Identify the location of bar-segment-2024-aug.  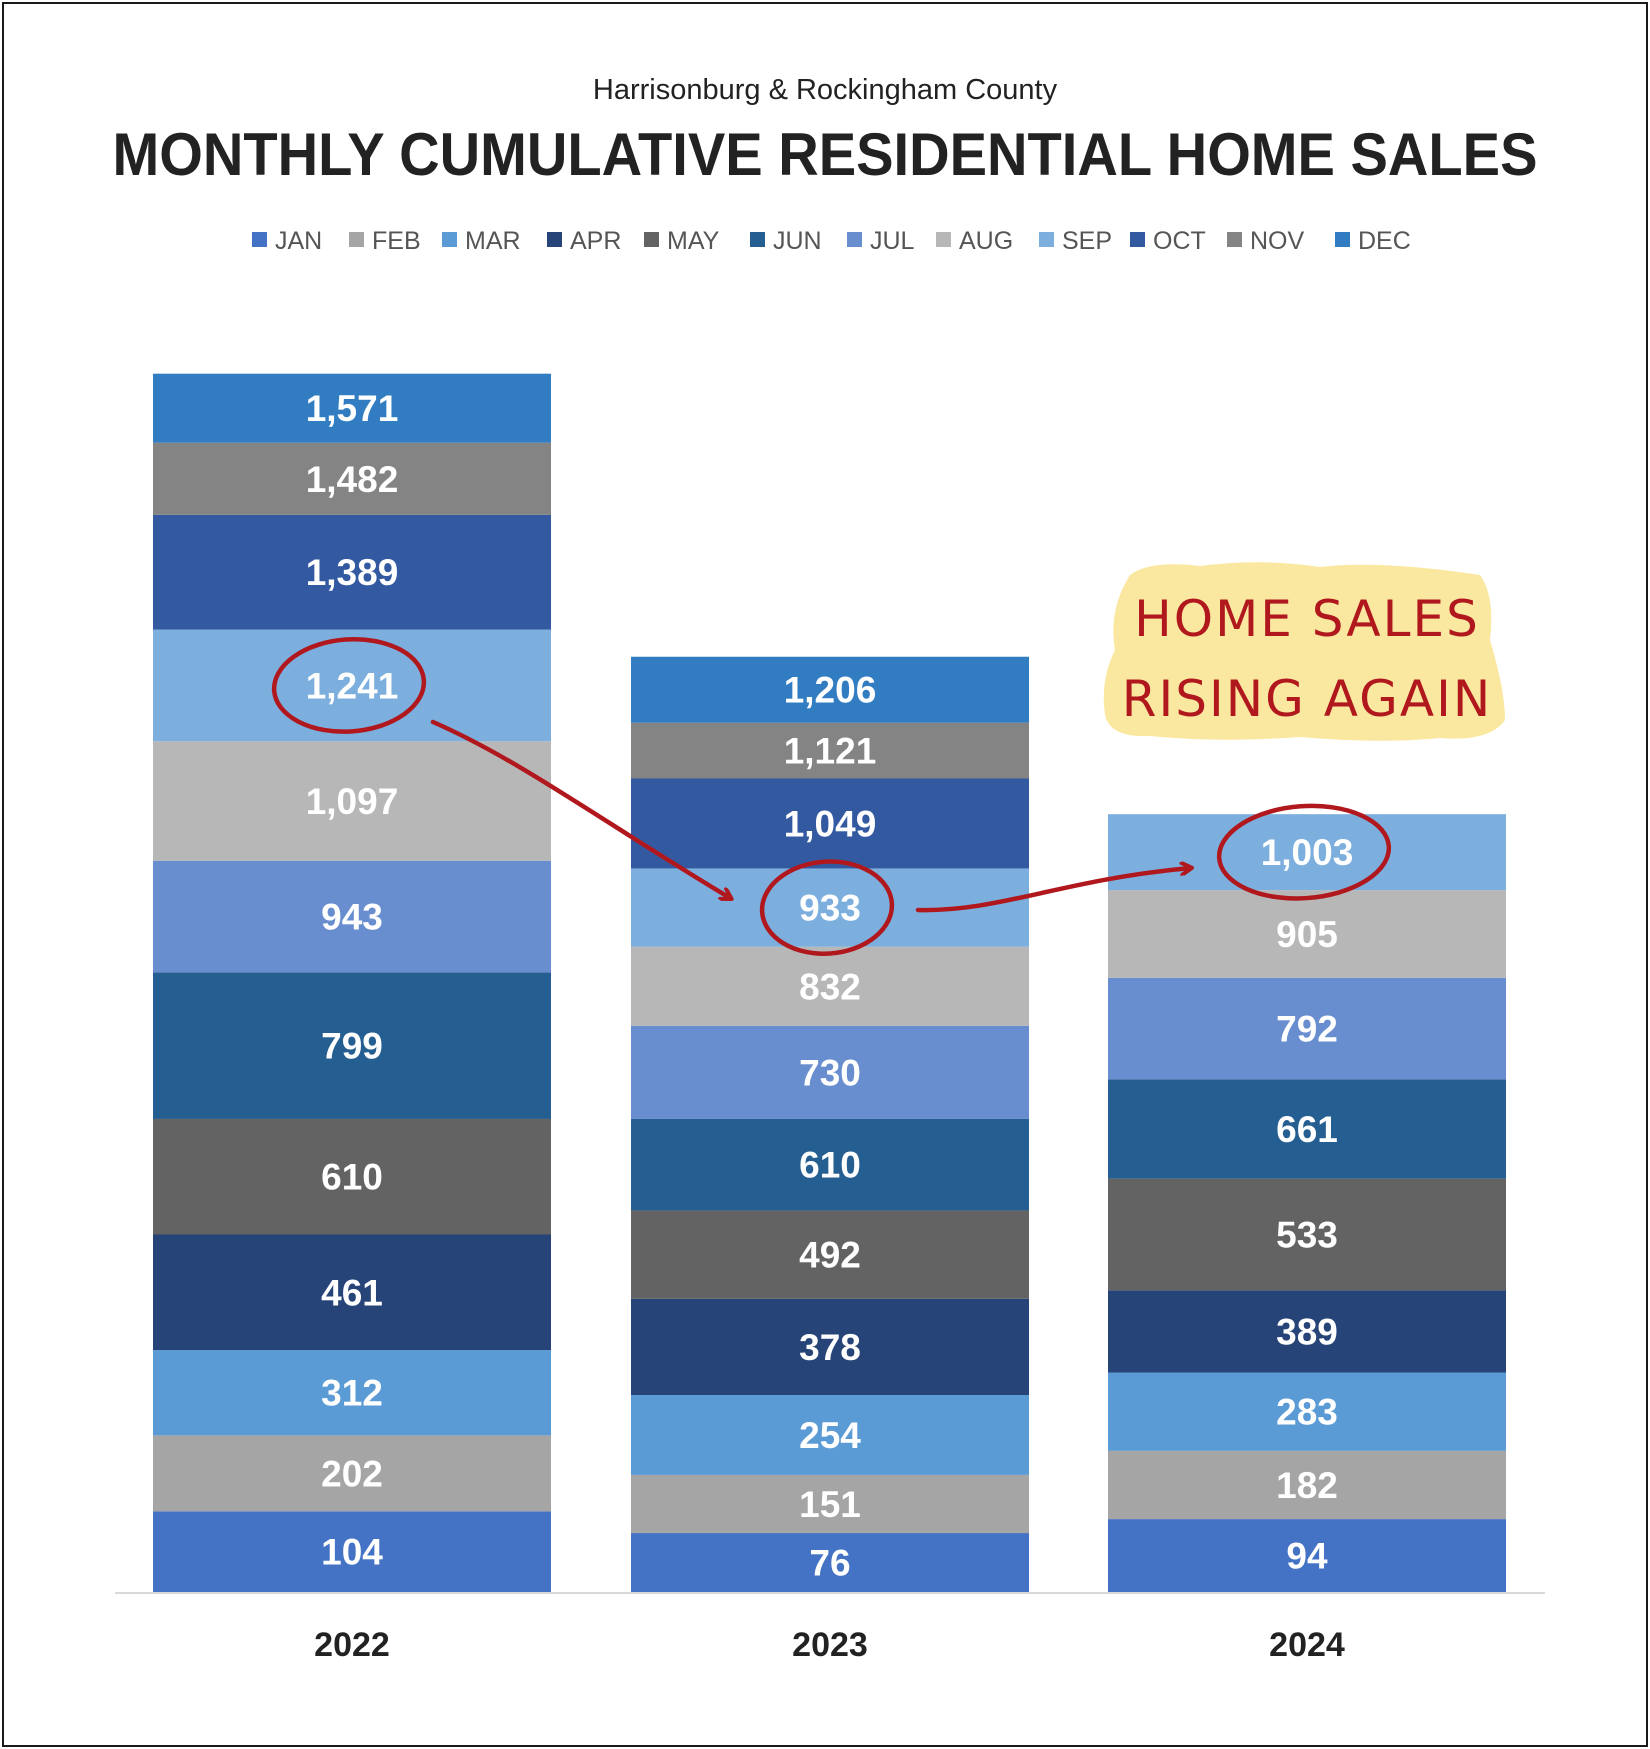
(1307, 934).